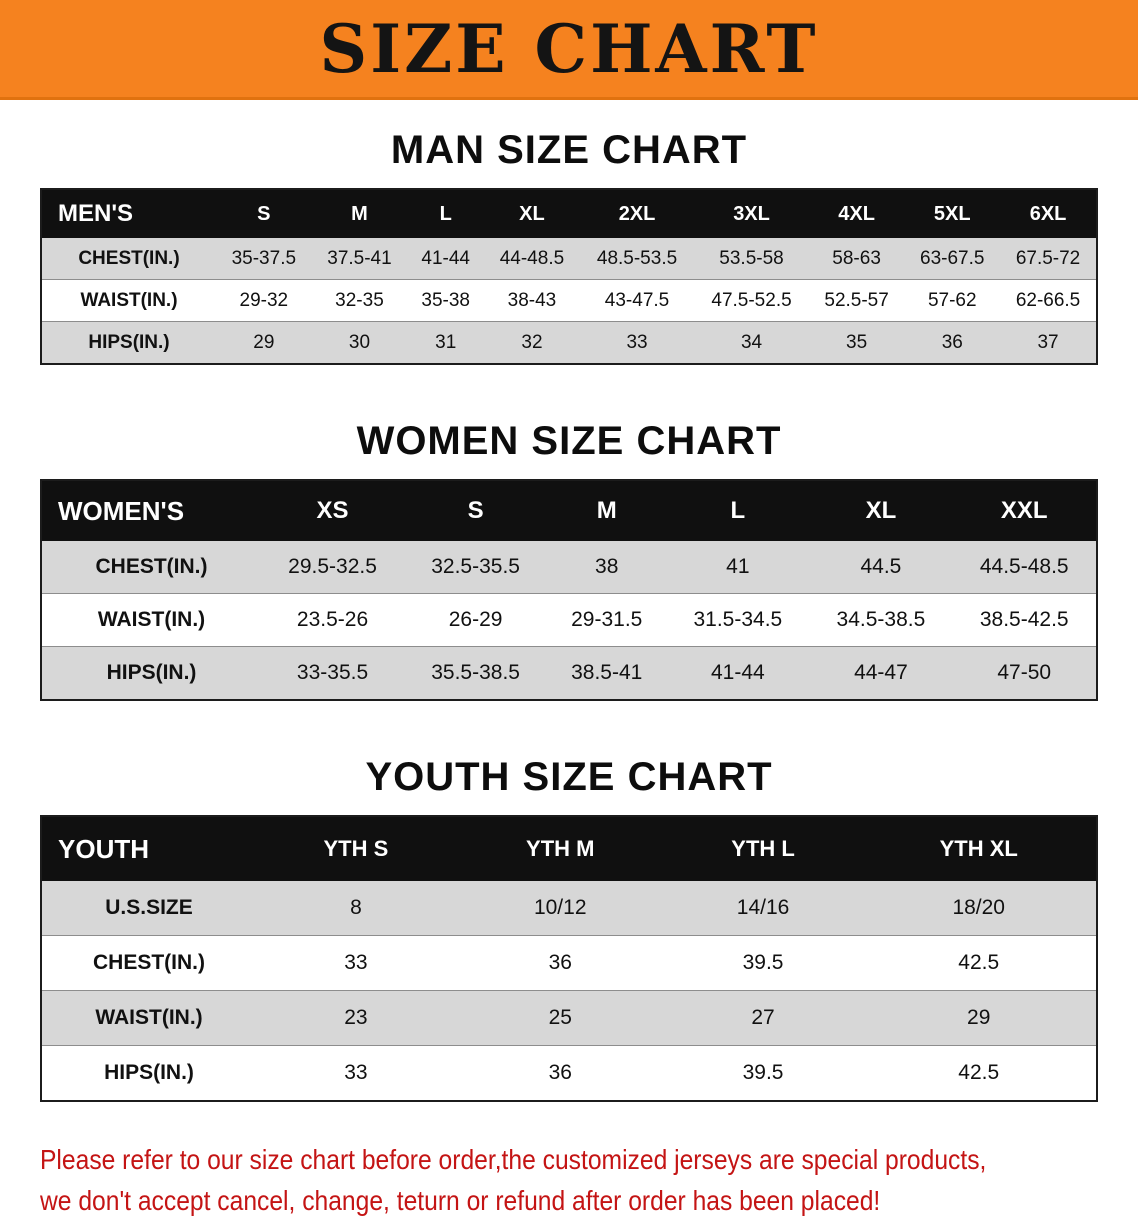  Describe the element at coordinates (128, 213) in the screenshot. I see `table-title-cell: MEN'S` at that location.